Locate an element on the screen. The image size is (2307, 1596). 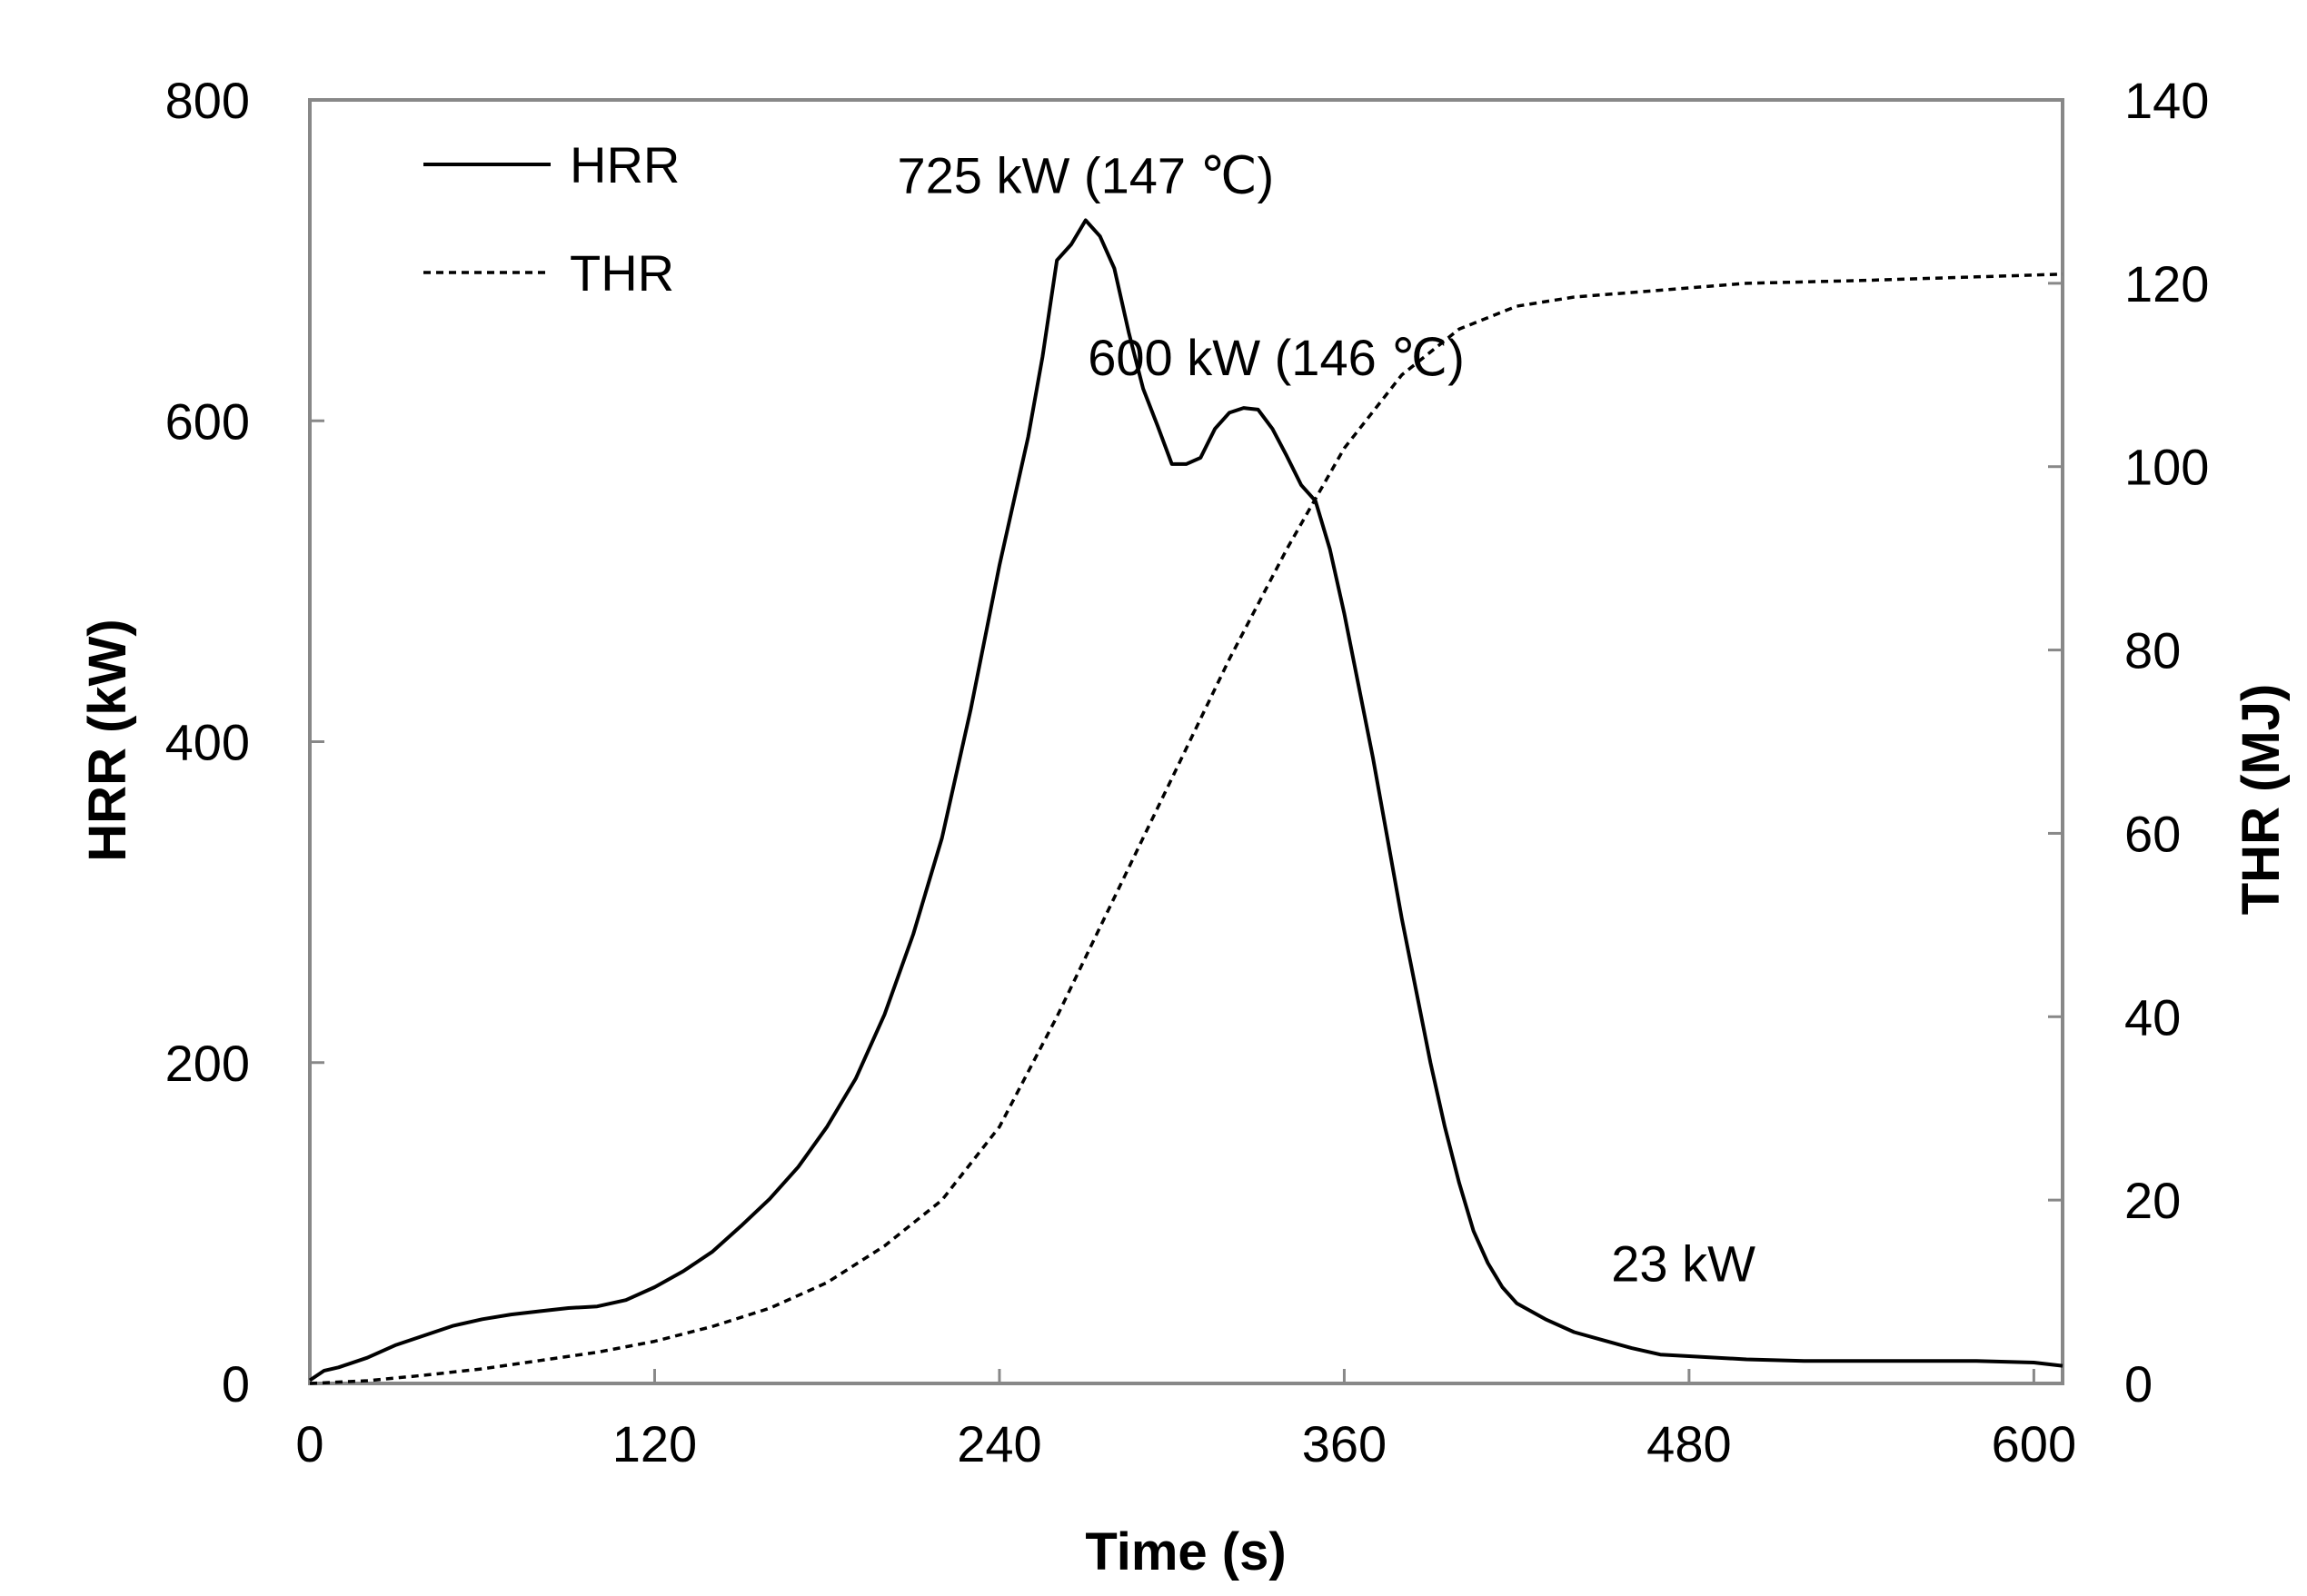
right-y-tick-label: 20 is located at coordinates (2152, 1200).